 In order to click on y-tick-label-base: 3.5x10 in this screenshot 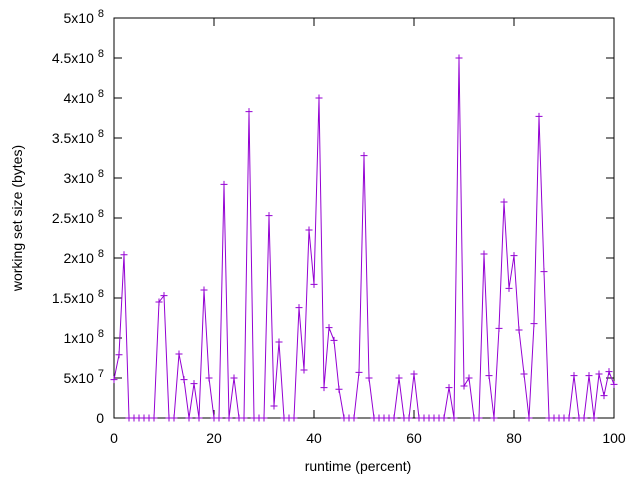, I will do `click(73, 138)`.